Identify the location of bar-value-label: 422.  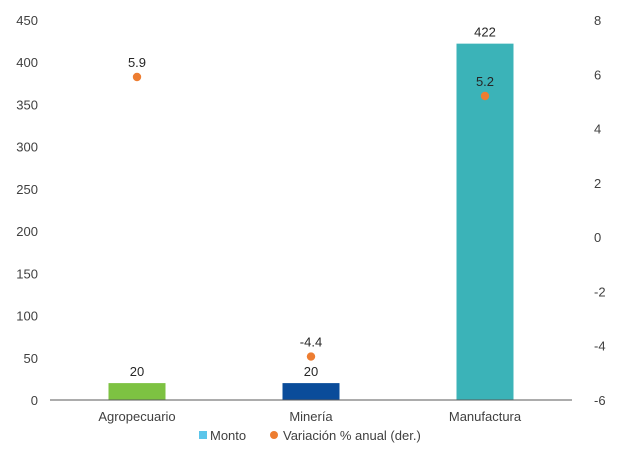
(485, 32).